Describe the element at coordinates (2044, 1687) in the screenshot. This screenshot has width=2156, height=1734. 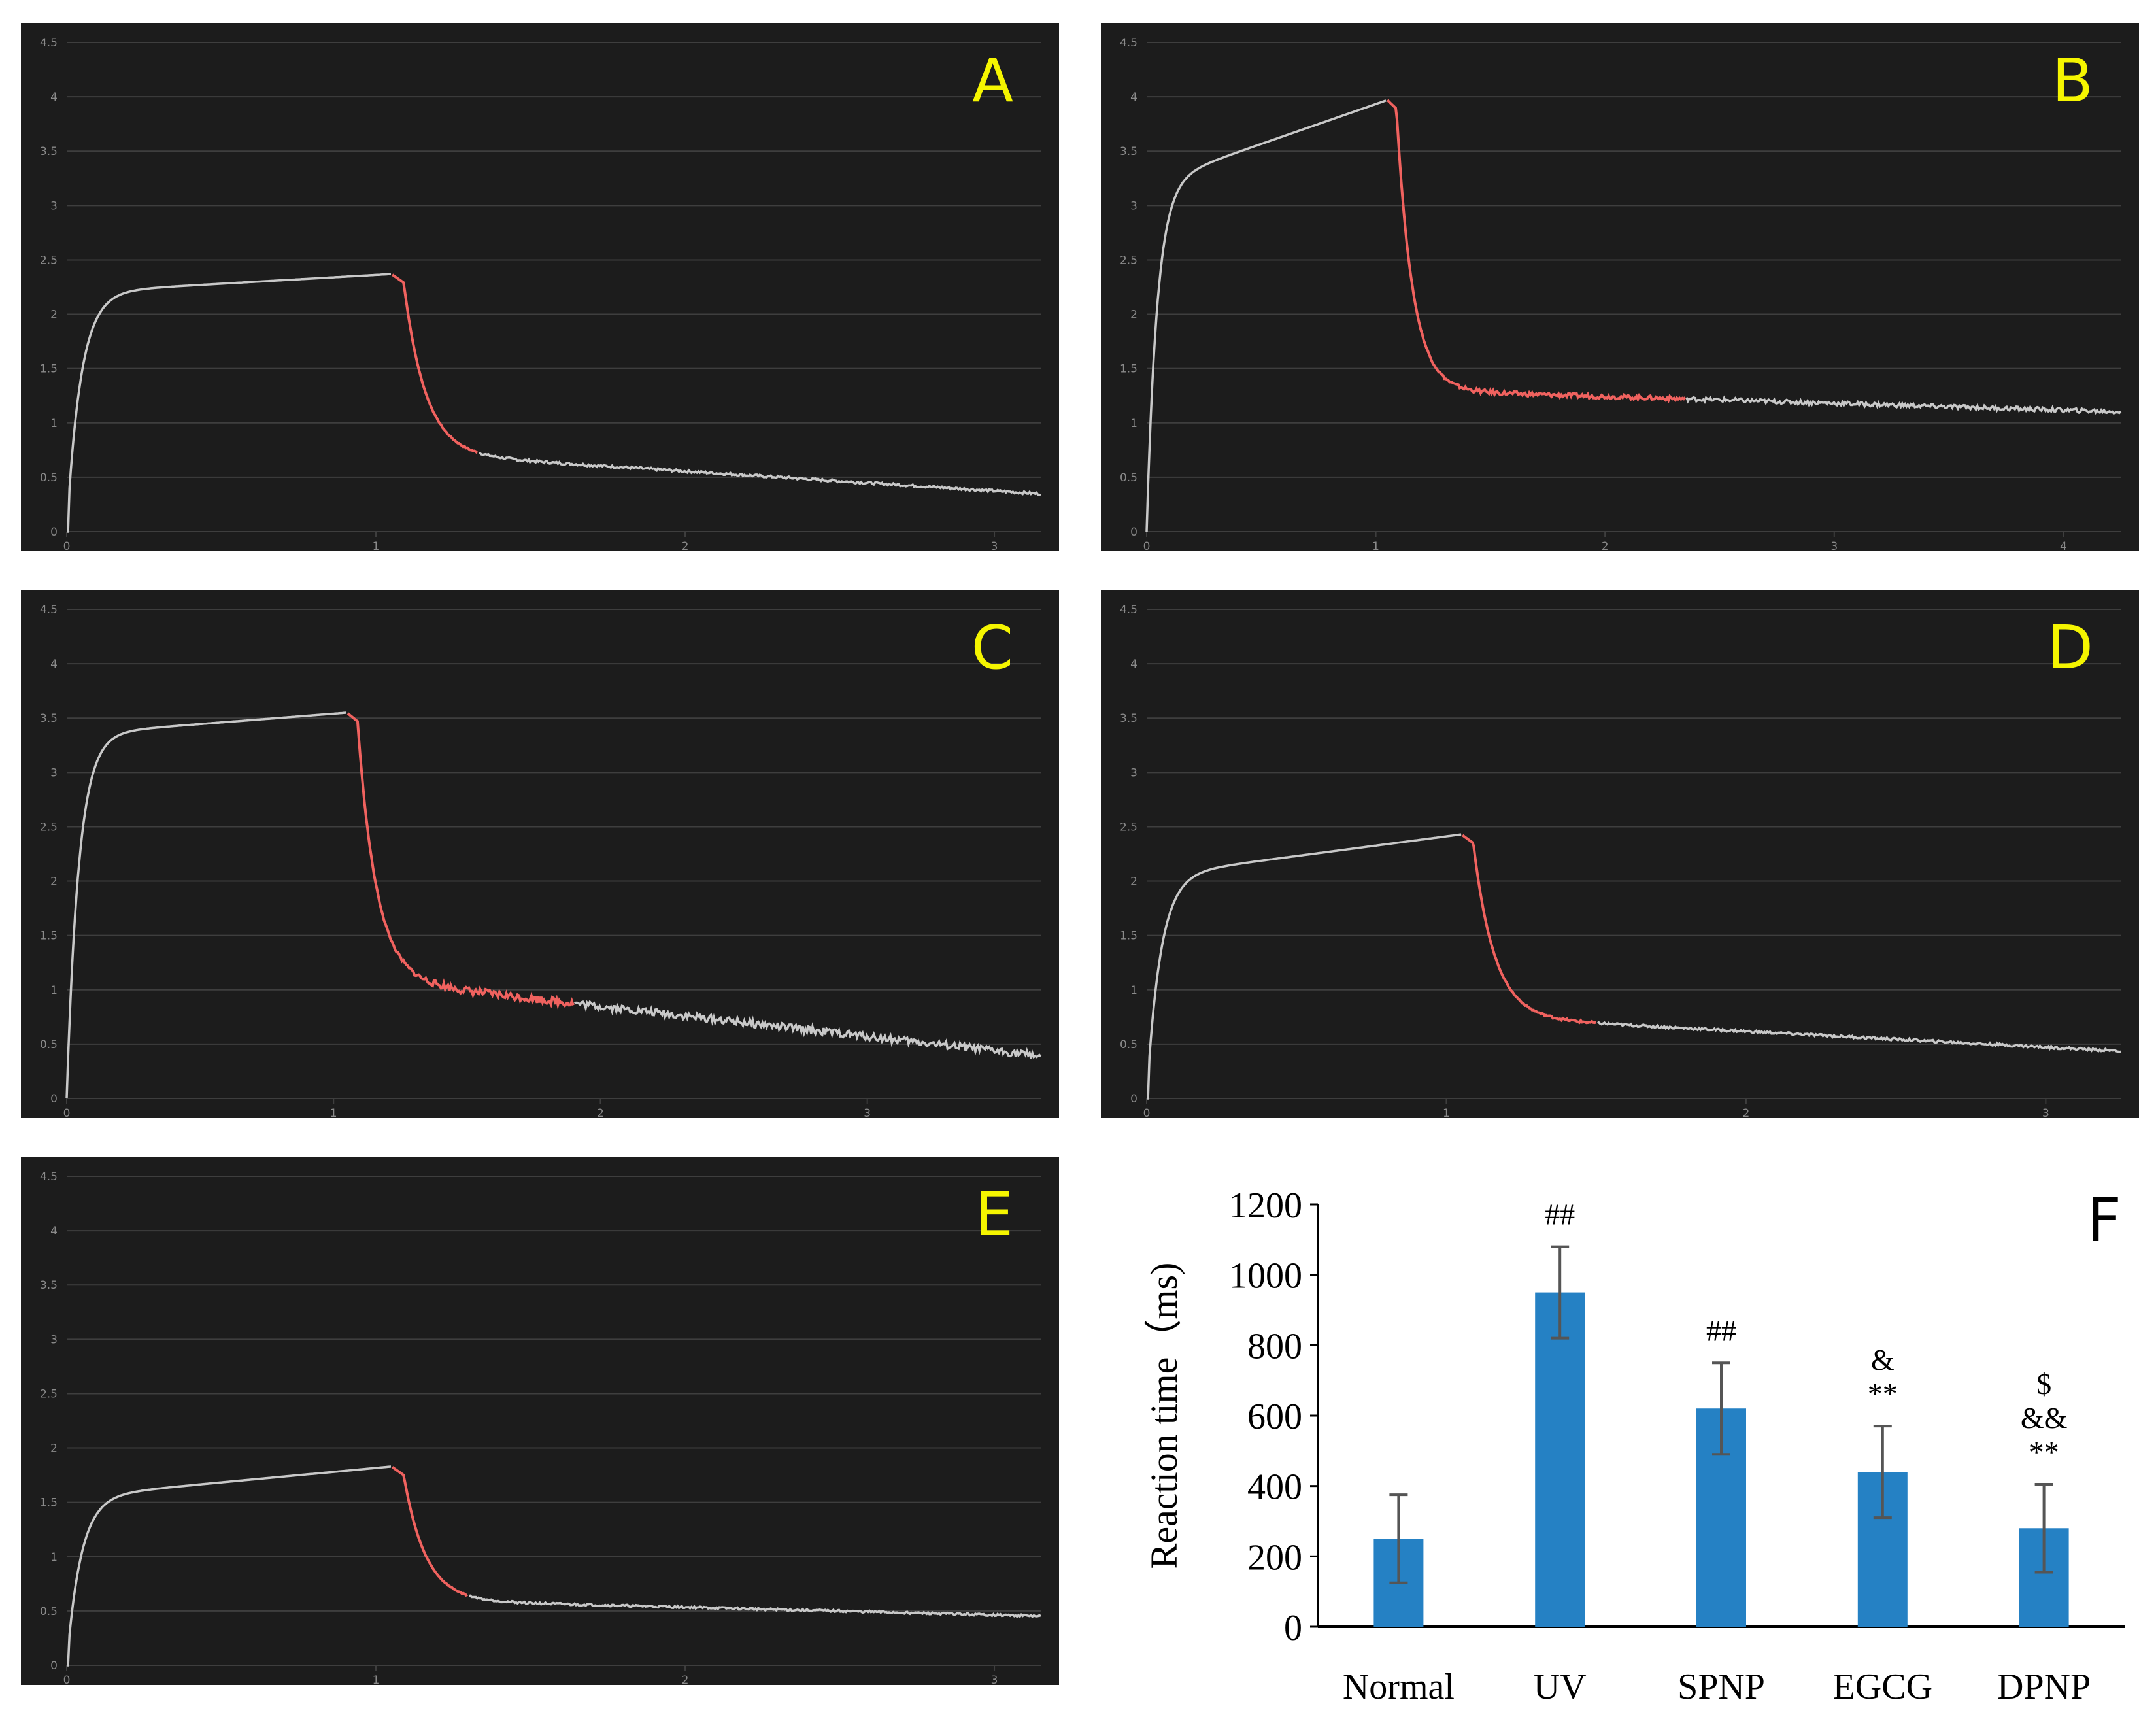
I see `x-tick-label: DPNP` at that location.